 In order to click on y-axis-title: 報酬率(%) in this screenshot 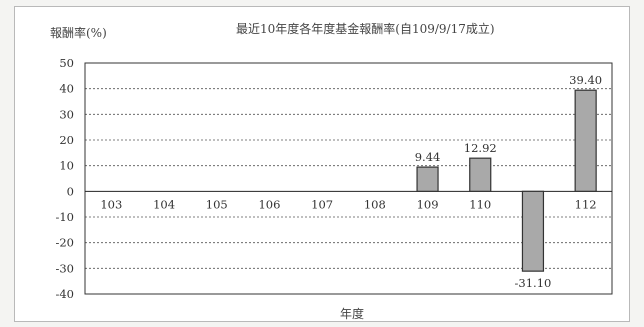, I will do `click(78, 33)`.